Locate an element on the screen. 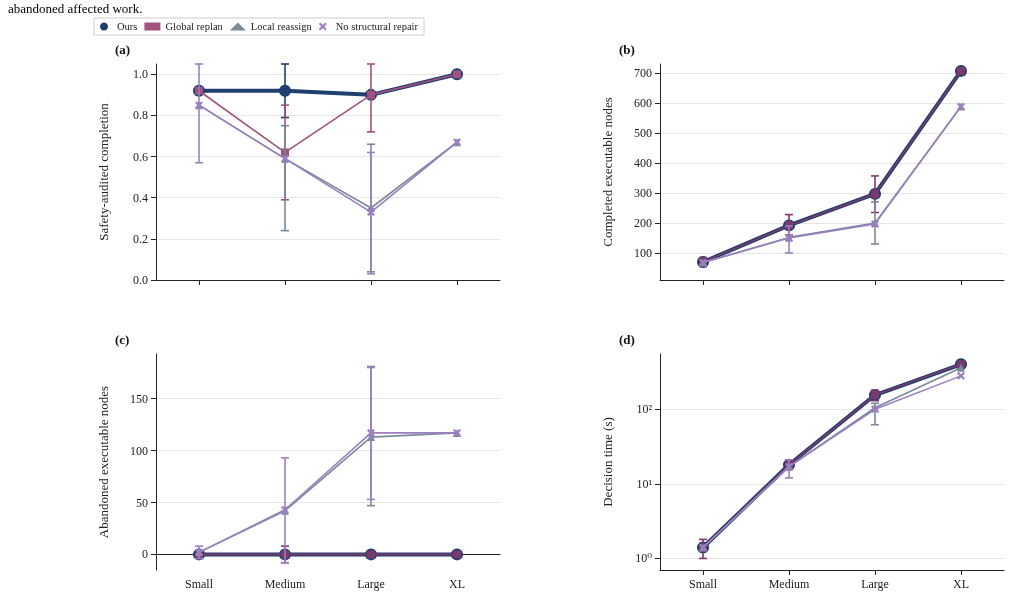  y-axis-title: Decision time (s) is located at coordinates (607, 462).